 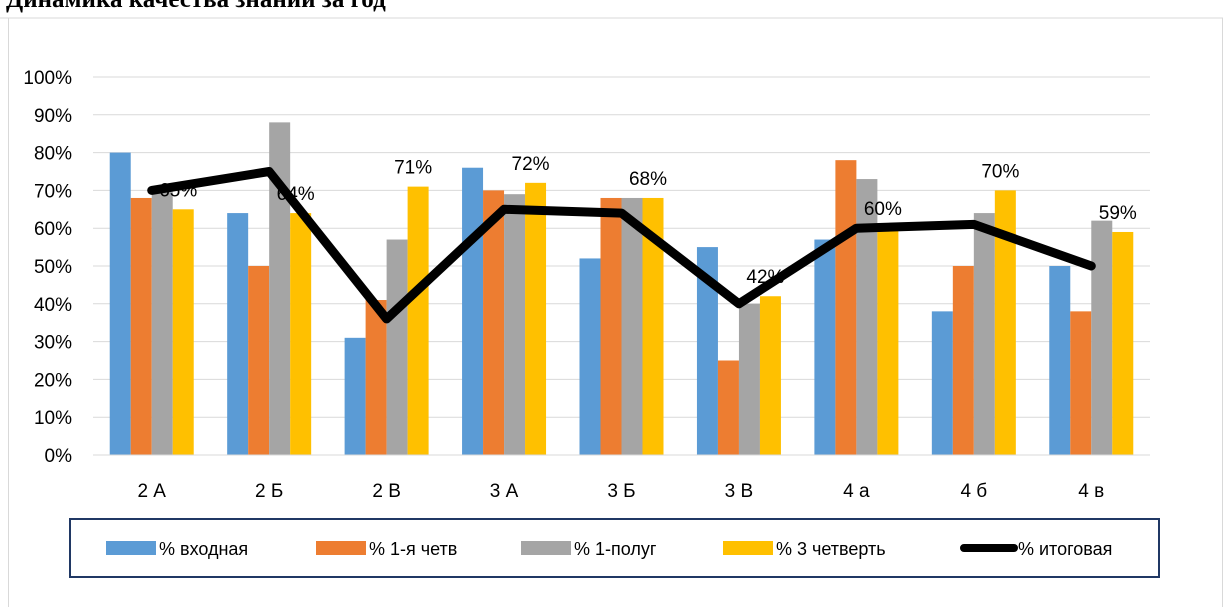 What do you see at coordinates (883, 209) in the screenshot?
I see `data-label: 60%` at bounding box center [883, 209].